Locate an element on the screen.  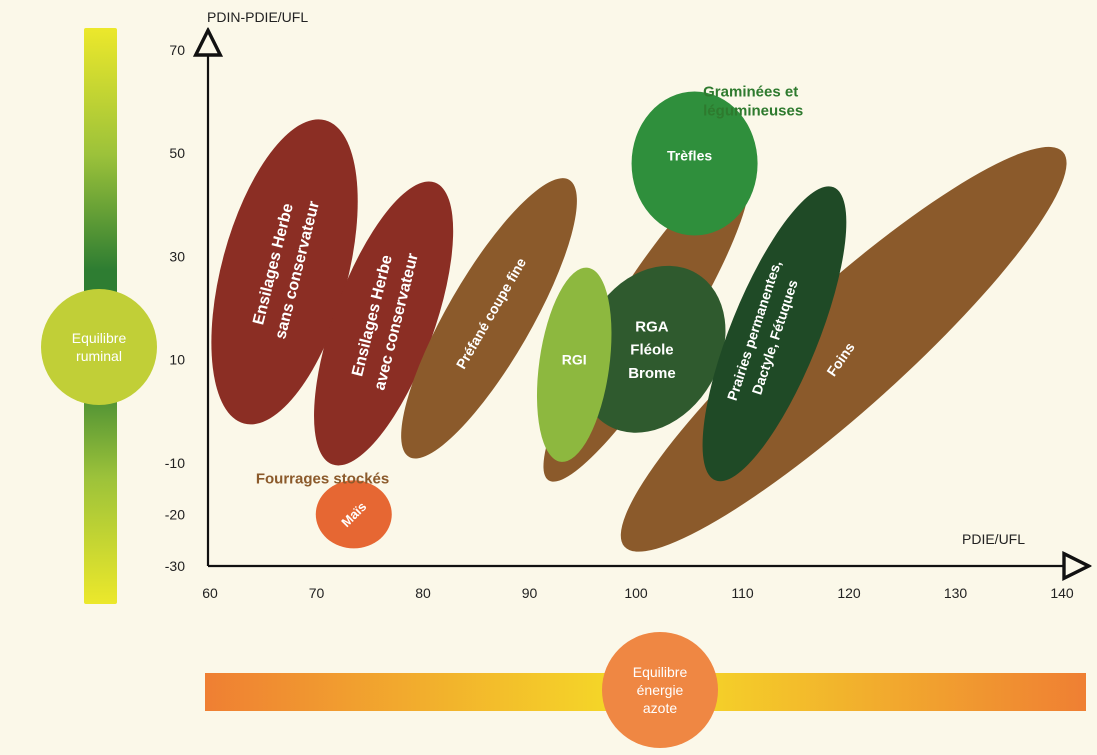
energy-nitrogen-gauge: Equilibre énergie azote is located at coordinates (645, 690).